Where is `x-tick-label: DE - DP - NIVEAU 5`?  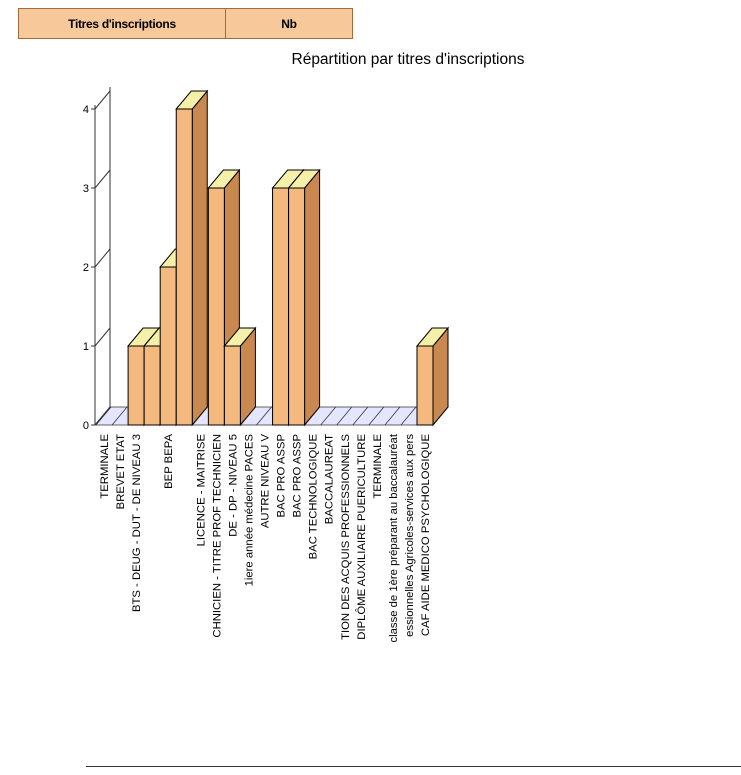 x-tick-label: DE - DP - NIVEAU 5 is located at coordinates (233, 485).